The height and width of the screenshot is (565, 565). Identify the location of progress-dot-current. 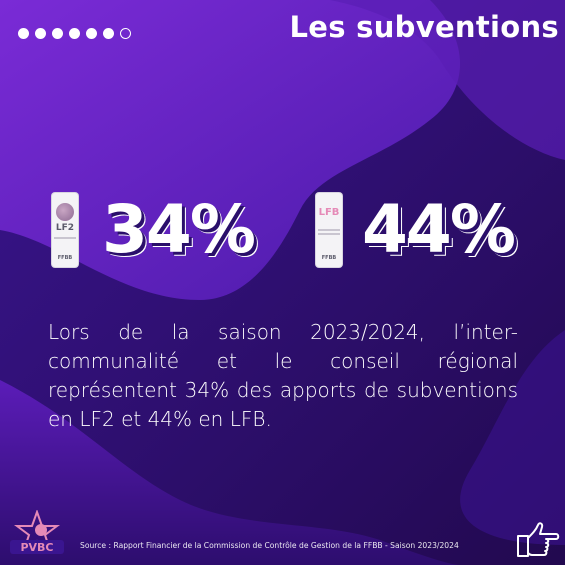
(125, 33).